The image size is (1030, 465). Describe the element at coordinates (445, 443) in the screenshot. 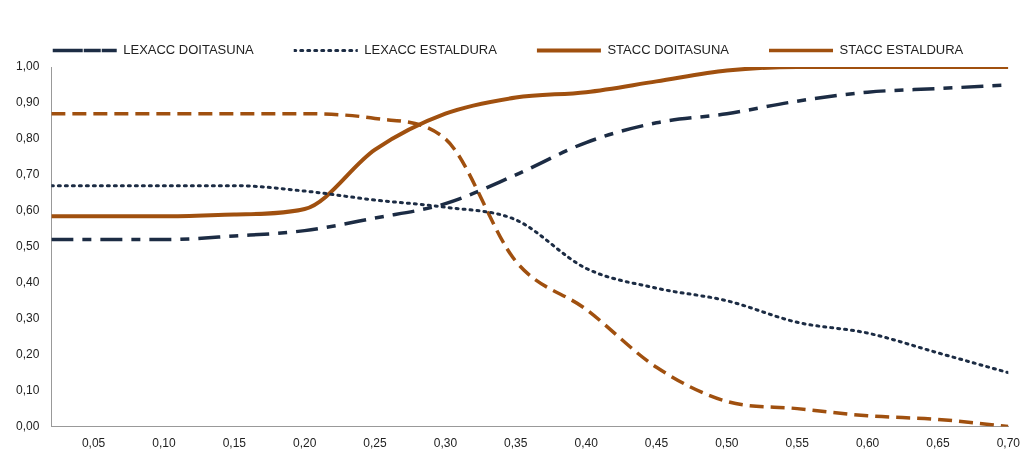

I see `x-tick-label: 0,30` at that location.